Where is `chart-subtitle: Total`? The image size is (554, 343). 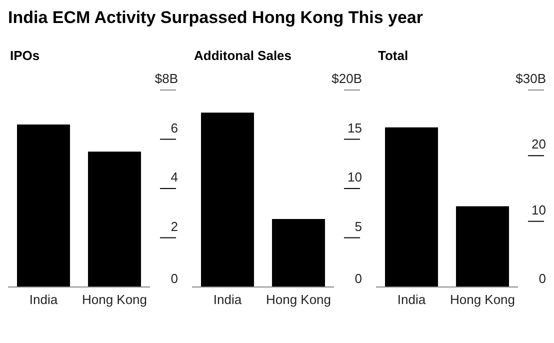 chart-subtitle: Total is located at coordinates (393, 56).